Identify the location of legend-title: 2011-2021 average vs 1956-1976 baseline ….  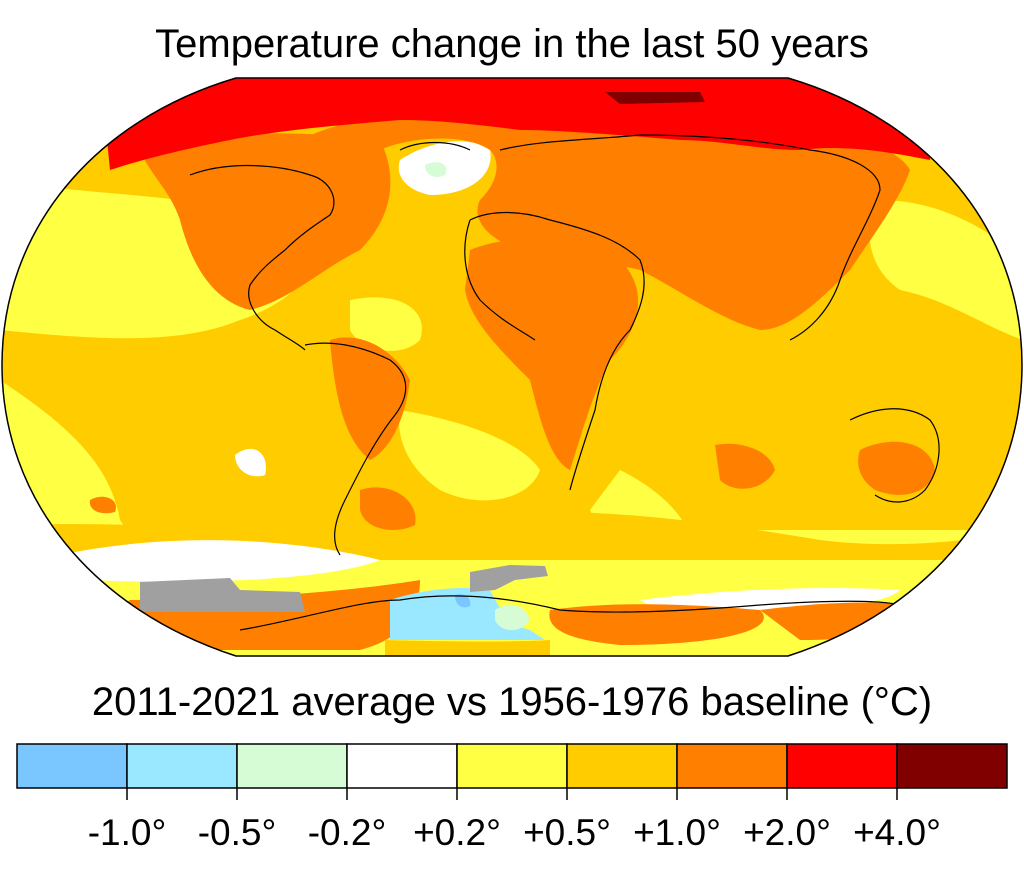
(512, 702).